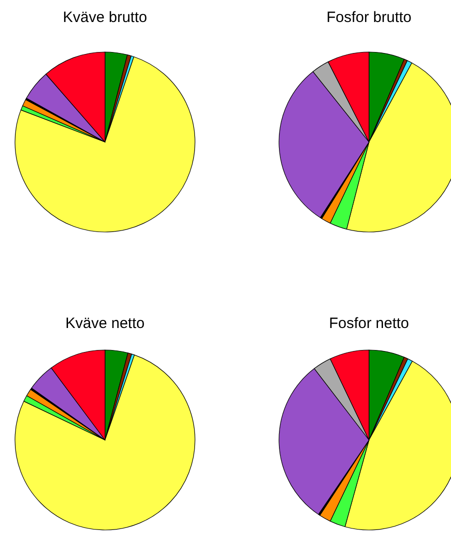  Describe the element at coordinates (369, 323) in the screenshot. I see `chart-title: Fosfor netto` at that location.